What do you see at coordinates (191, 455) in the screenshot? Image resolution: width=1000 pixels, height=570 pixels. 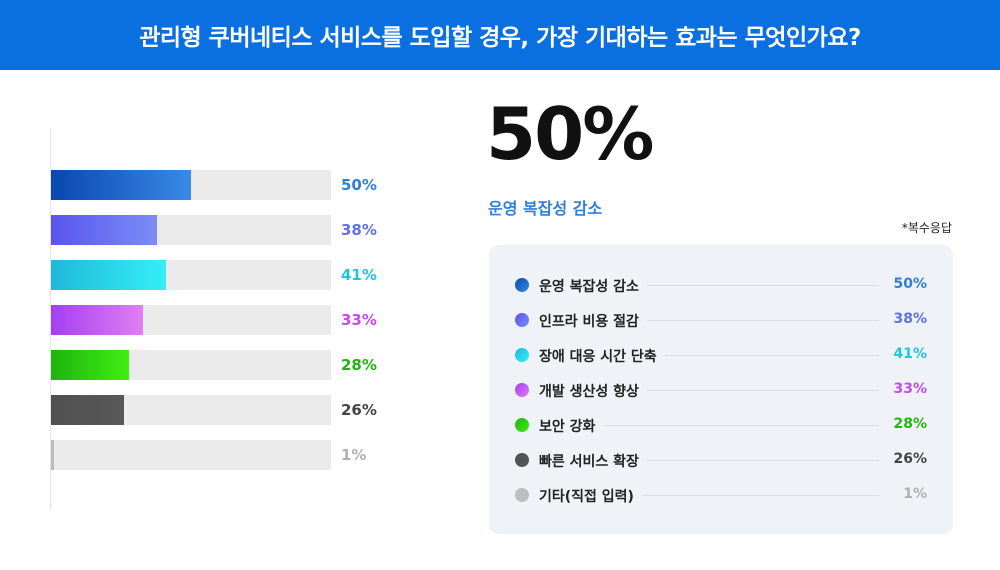 I see `bar-track` at bounding box center [191, 455].